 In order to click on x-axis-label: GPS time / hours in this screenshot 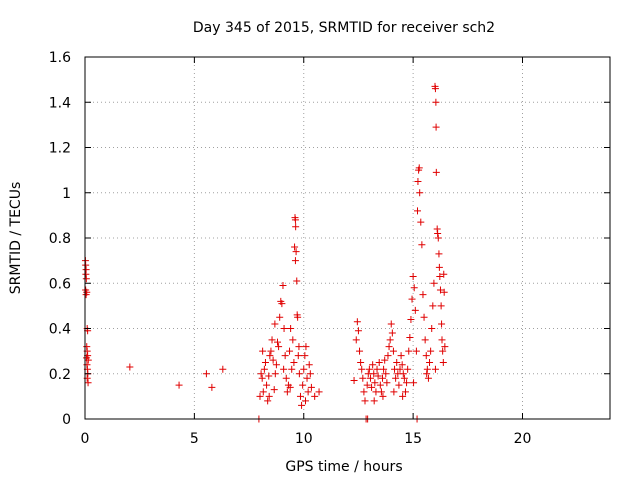, I will do `click(343, 467)`.